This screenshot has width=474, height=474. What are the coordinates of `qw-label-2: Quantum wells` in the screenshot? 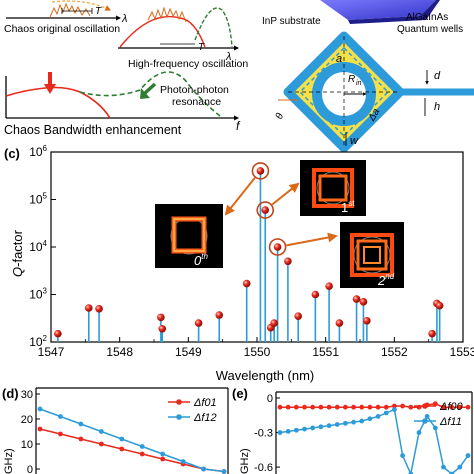 It's located at (430, 29).